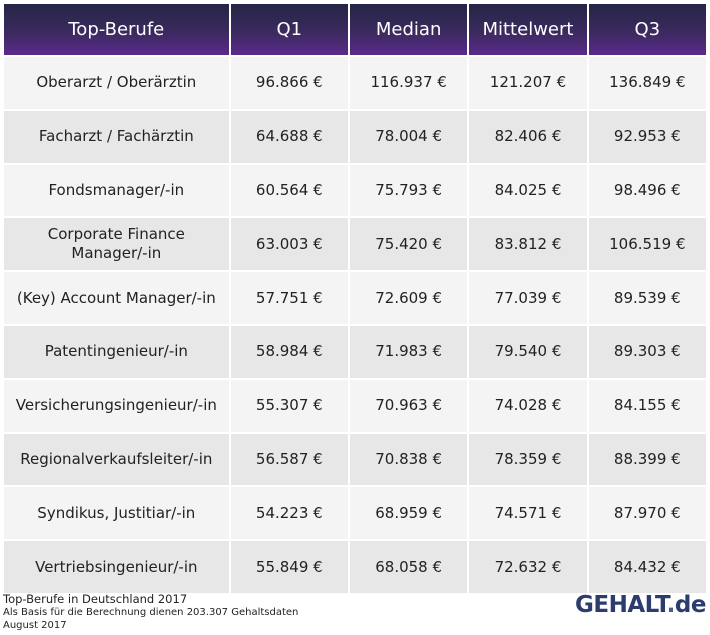 The height and width of the screenshot is (635, 710). Describe the element at coordinates (408, 459) in the screenshot. I see `cell-median: 70.838 €` at that location.